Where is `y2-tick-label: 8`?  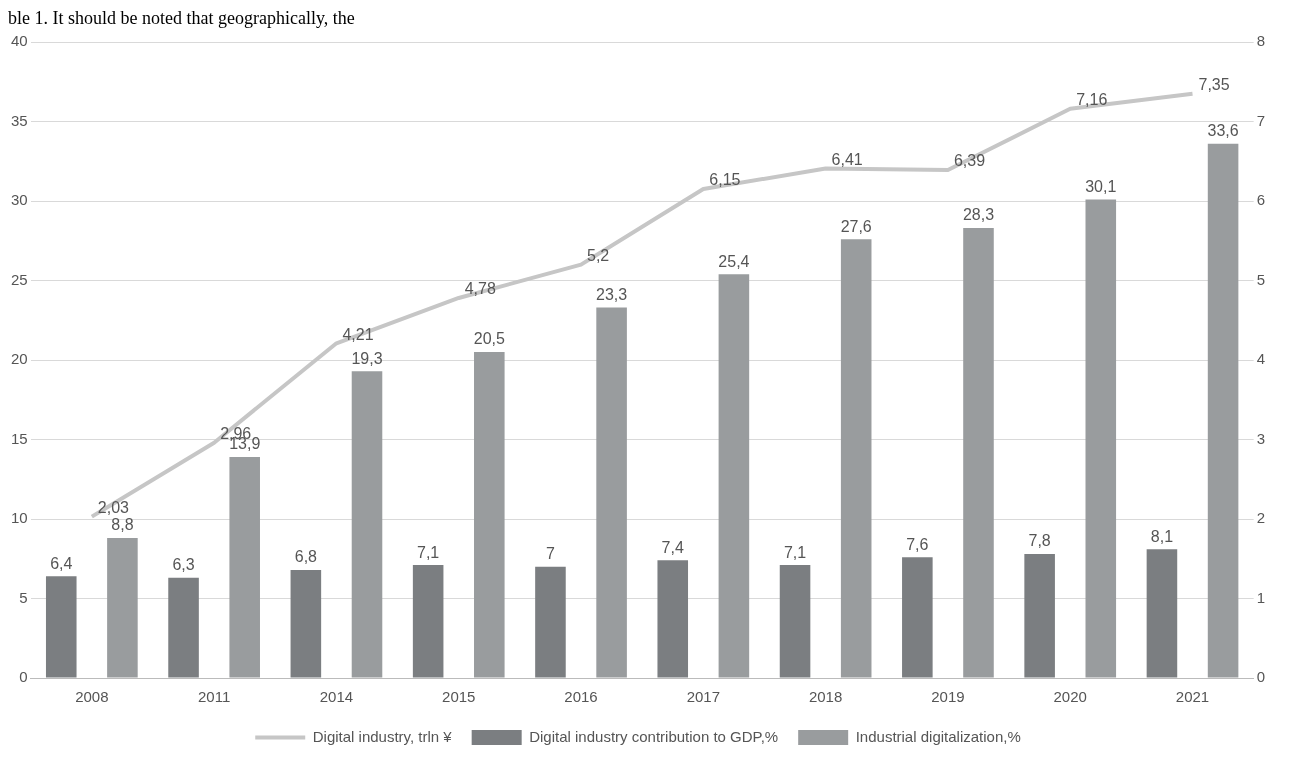
y2-tick-label: 8 is located at coordinates (1260, 41).